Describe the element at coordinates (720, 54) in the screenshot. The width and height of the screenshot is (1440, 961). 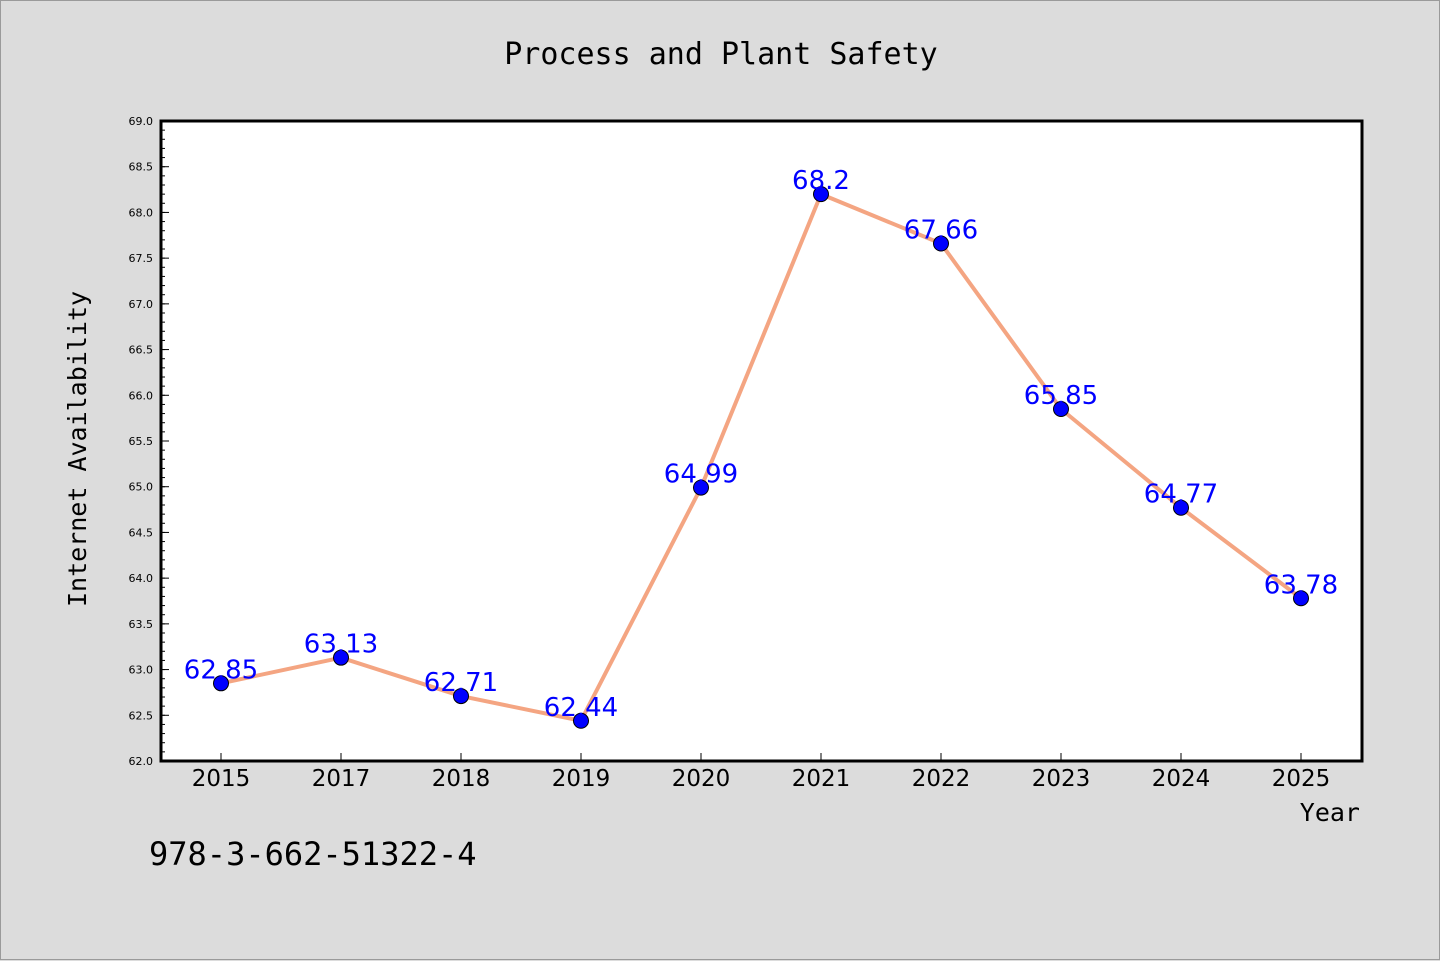
I see `chart-title: Process and Plant Safety` at that location.